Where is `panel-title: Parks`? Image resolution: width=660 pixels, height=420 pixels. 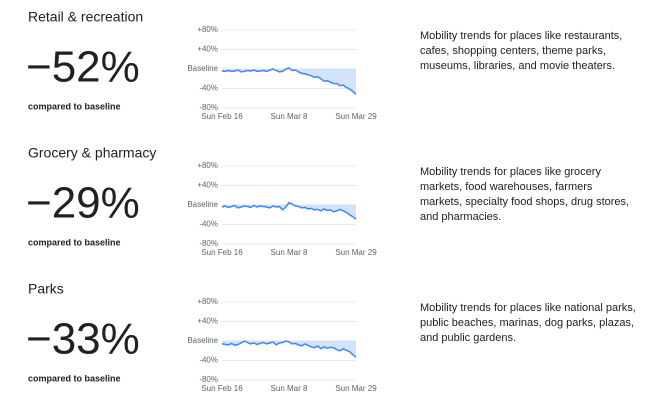
panel-title: Parks is located at coordinates (46, 289).